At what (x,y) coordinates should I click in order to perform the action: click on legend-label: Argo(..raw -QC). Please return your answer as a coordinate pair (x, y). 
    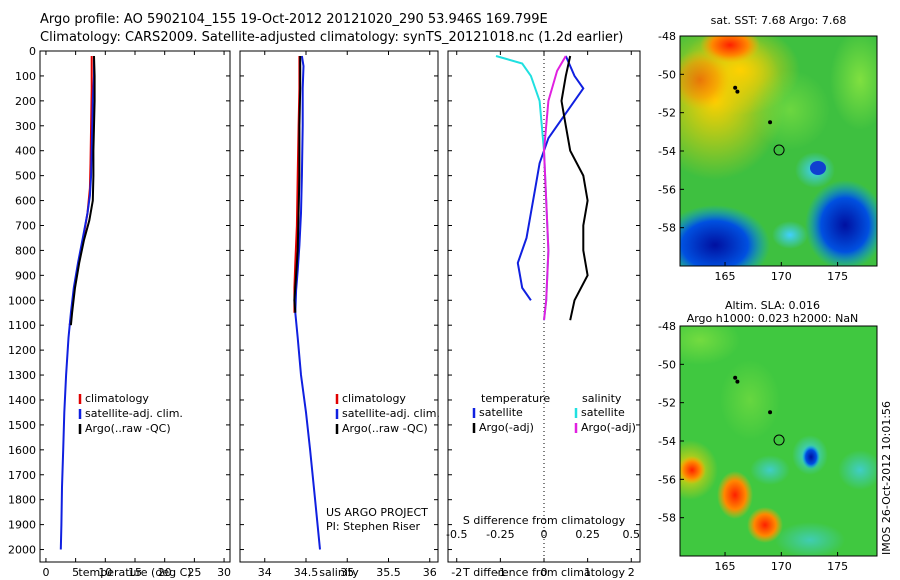
    Looking at the image, I should click on (385, 428).